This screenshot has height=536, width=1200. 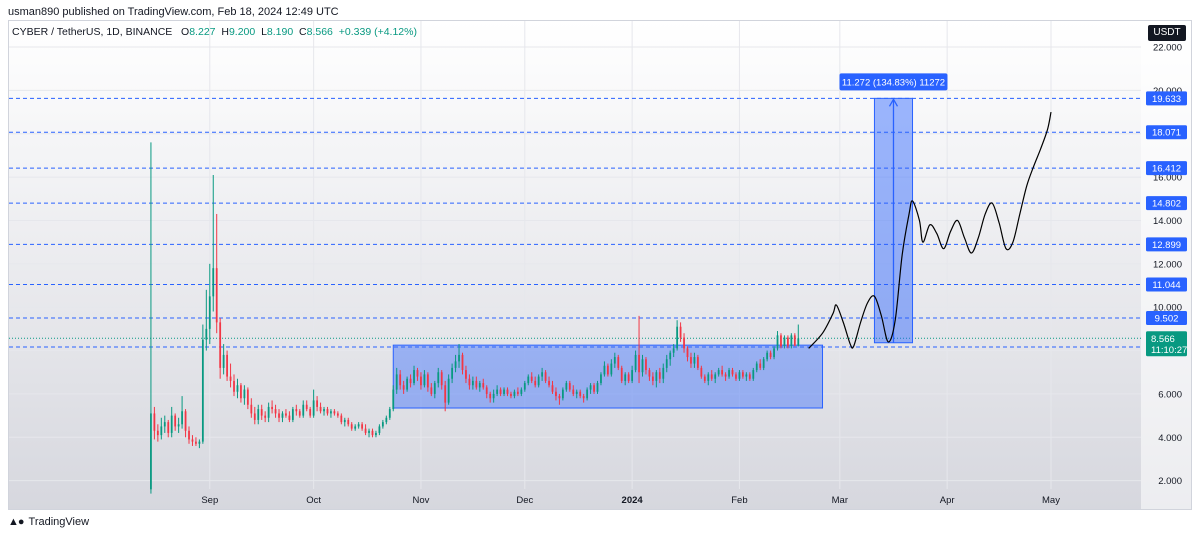 What do you see at coordinates (1167, 33) in the screenshot?
I see `currency-badge: USDT` at bounding box center [1167, 33].